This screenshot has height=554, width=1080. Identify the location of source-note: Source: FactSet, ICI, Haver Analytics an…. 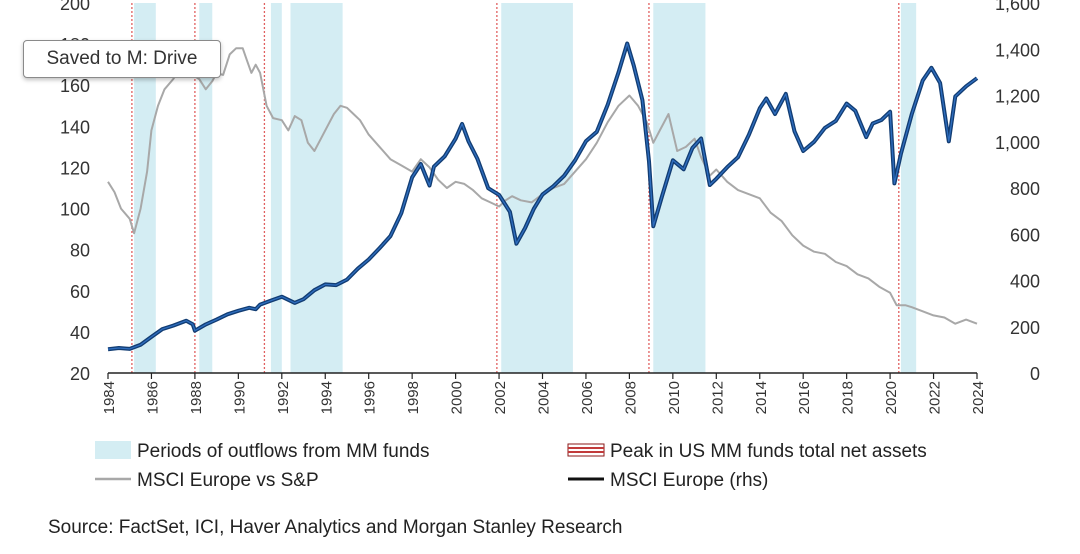
(335, 527).